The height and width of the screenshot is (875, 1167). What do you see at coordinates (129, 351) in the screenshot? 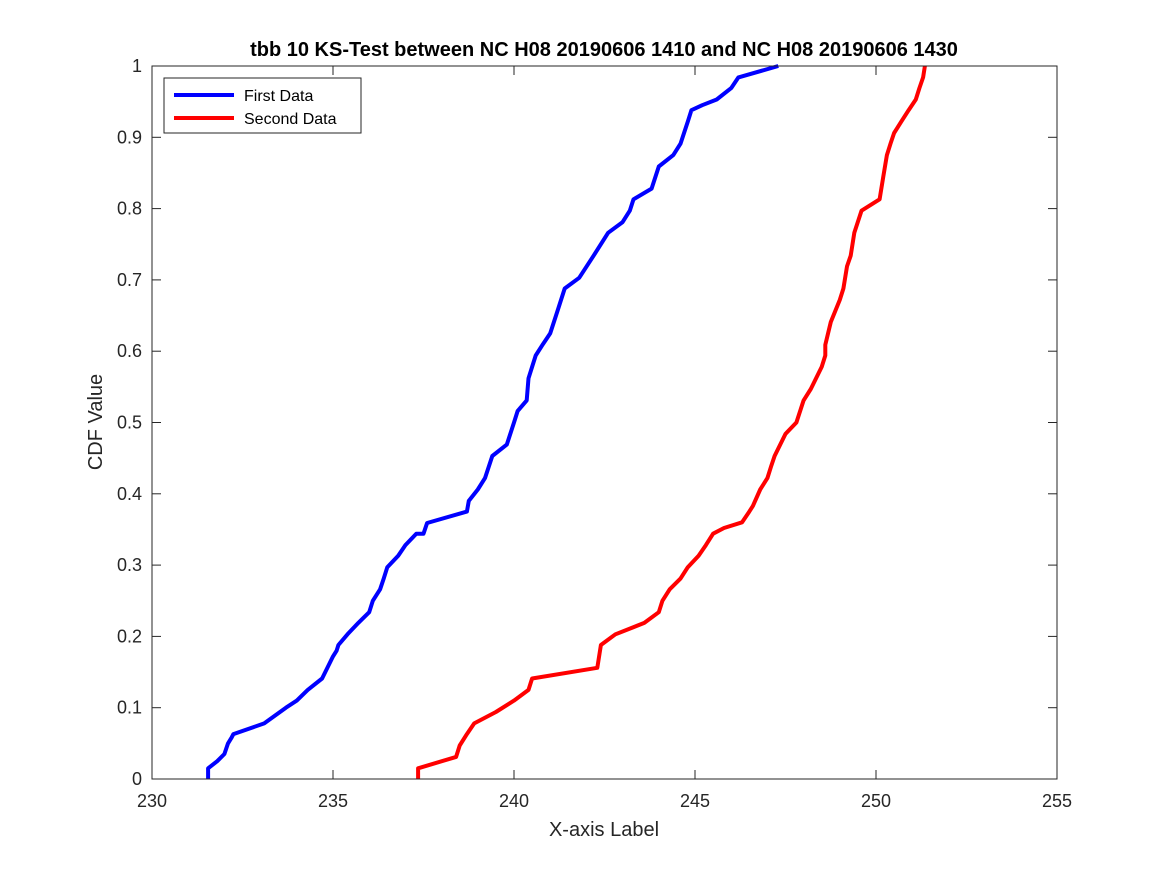
I see `y-tick-label: 0.6` at bounding box center [129, 351].